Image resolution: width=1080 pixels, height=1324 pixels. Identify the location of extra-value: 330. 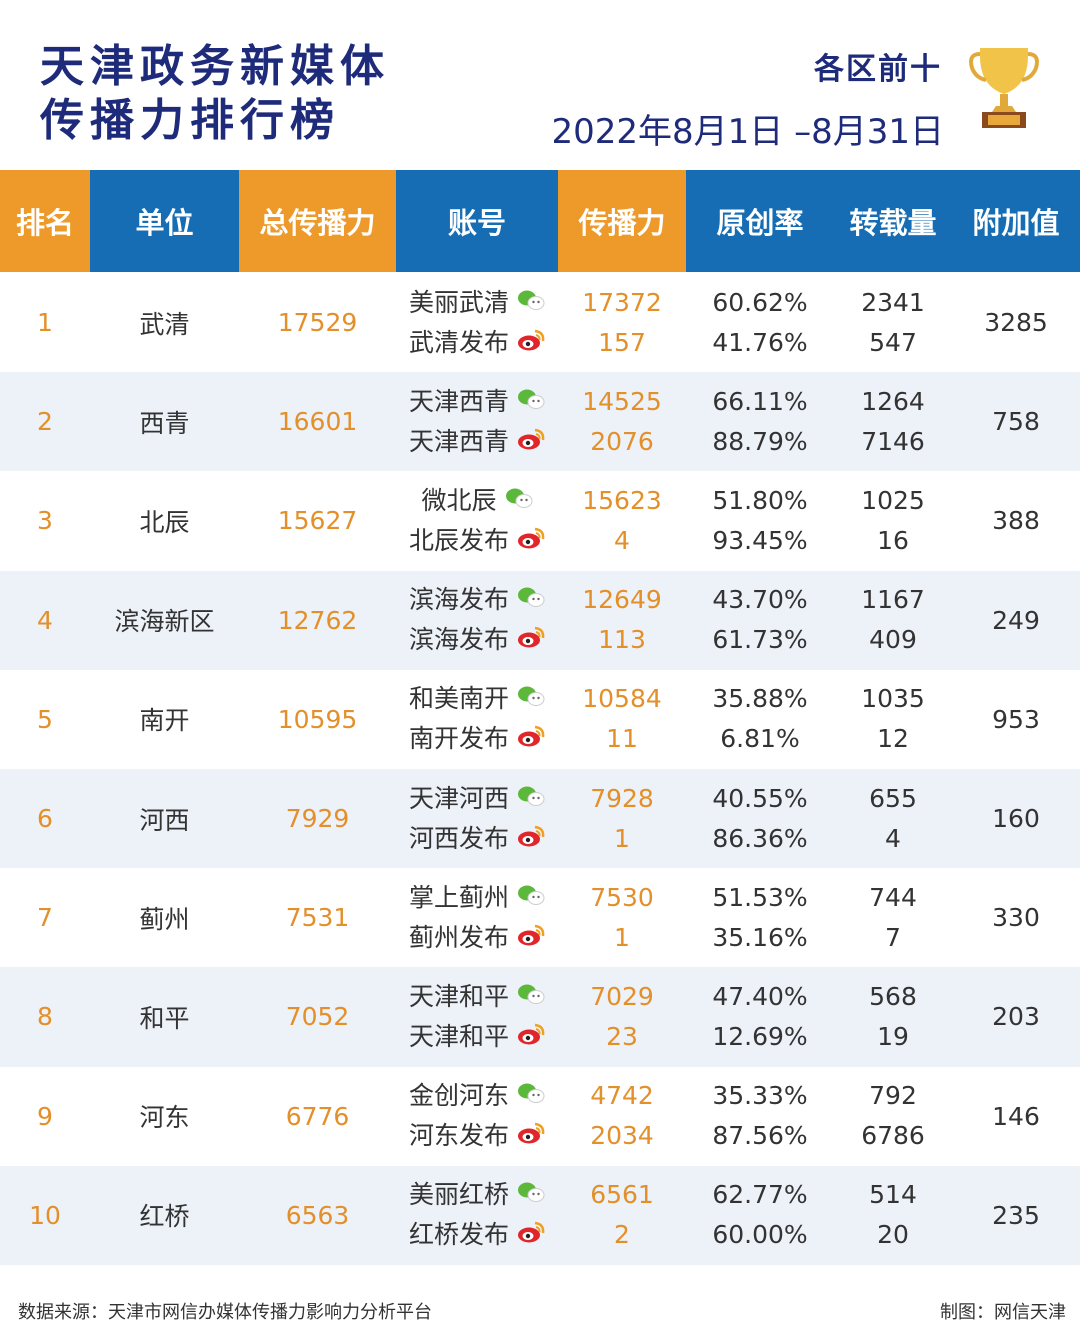
(1016, 918).